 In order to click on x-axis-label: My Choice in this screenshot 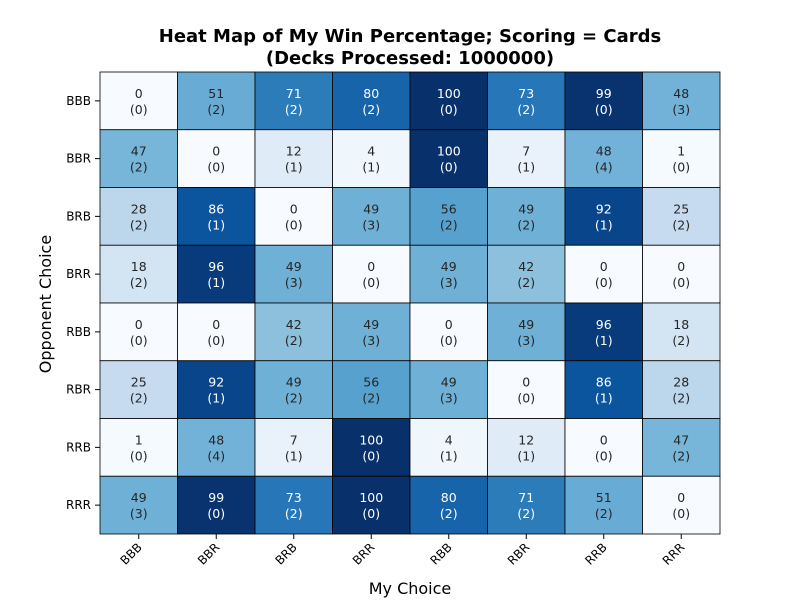, I will do `click(410, 588)`.